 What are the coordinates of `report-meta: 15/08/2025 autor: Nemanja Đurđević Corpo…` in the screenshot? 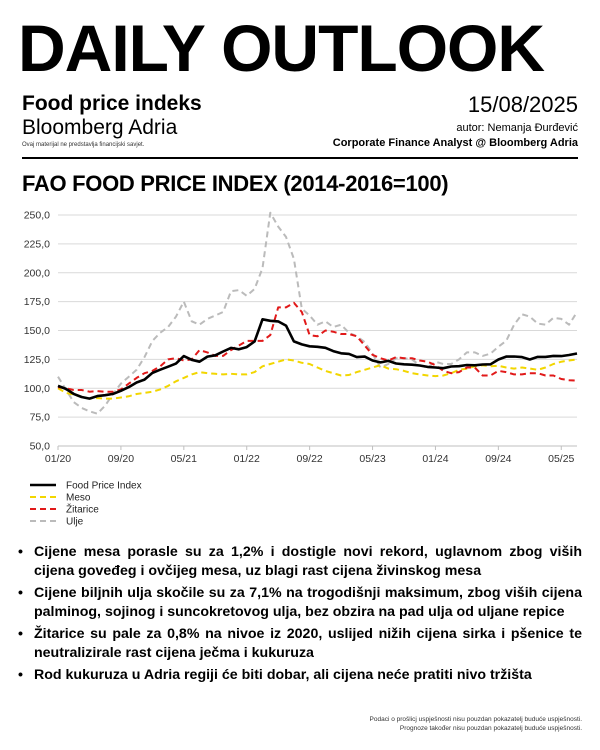 It's located at (455, 120).